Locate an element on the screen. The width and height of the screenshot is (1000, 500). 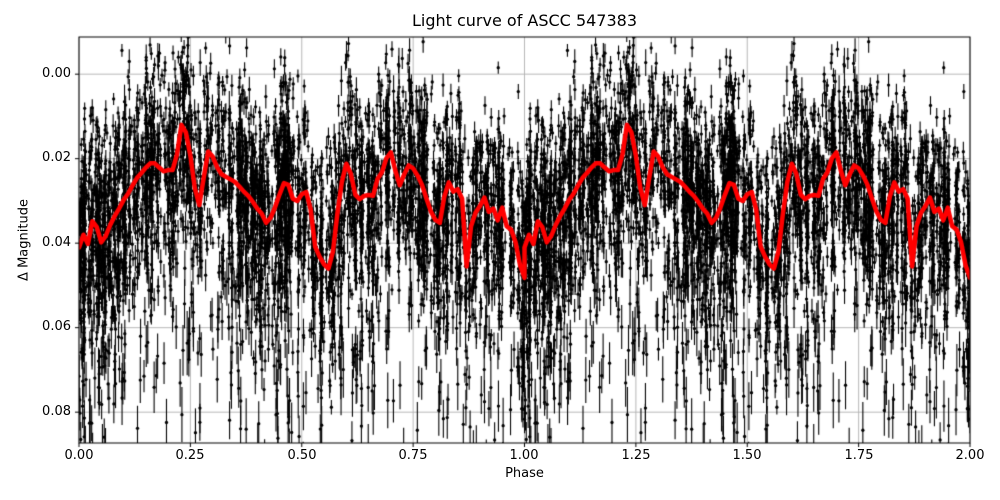
x-axis-label: Phase is located at coordinates (524, 473).